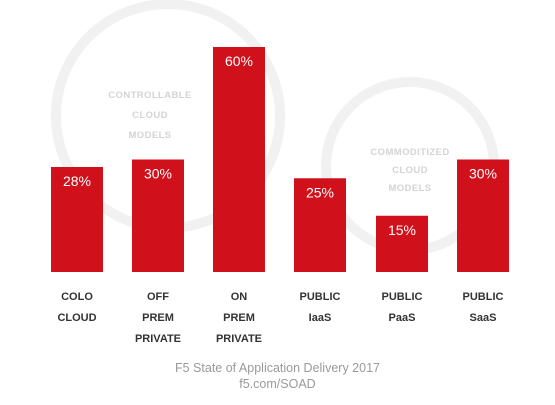  What do you see at coordinates (77, 181) in the screenshot?
I see `value-label: 28%` at bounding box center [77, 181].